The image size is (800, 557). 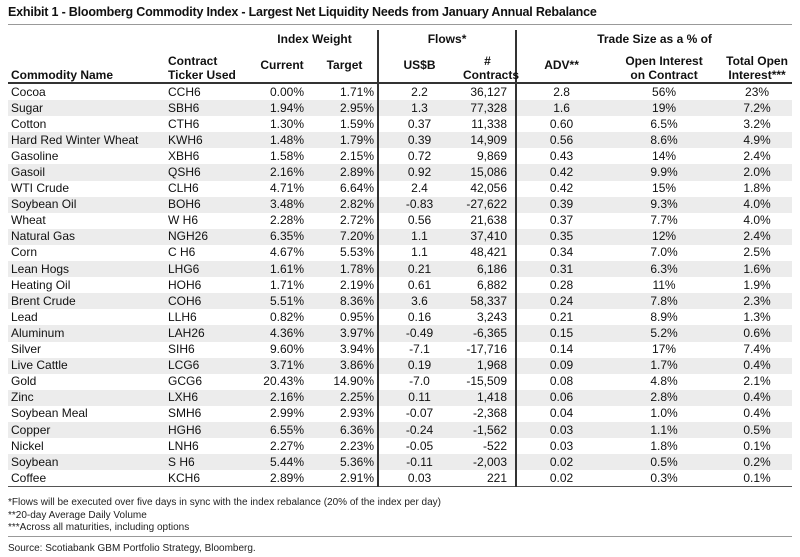 I want to click on cell-adv: 0.39, so click(x=561, y=204).